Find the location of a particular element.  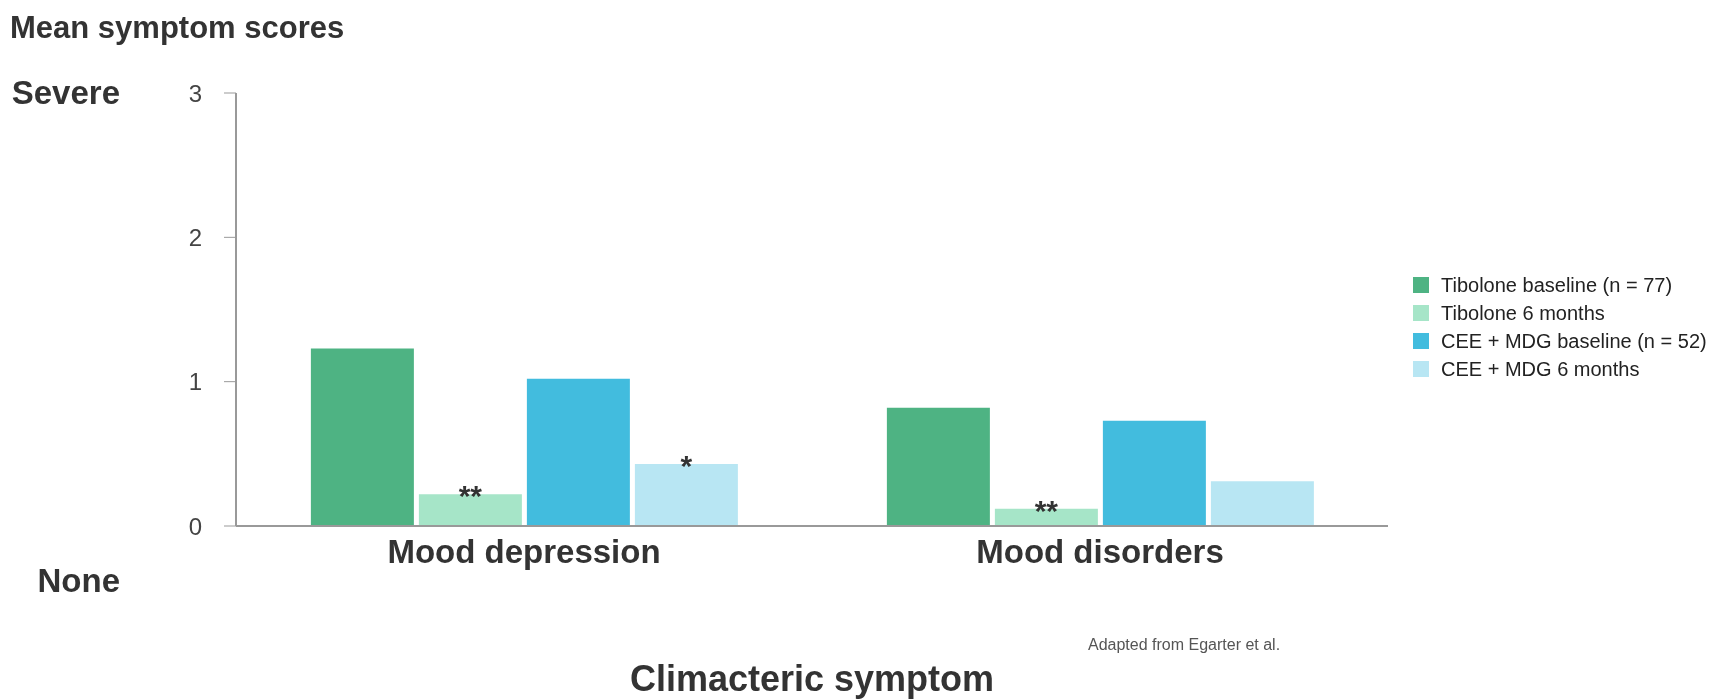

text: Severe is located at coordinates (65, 93).